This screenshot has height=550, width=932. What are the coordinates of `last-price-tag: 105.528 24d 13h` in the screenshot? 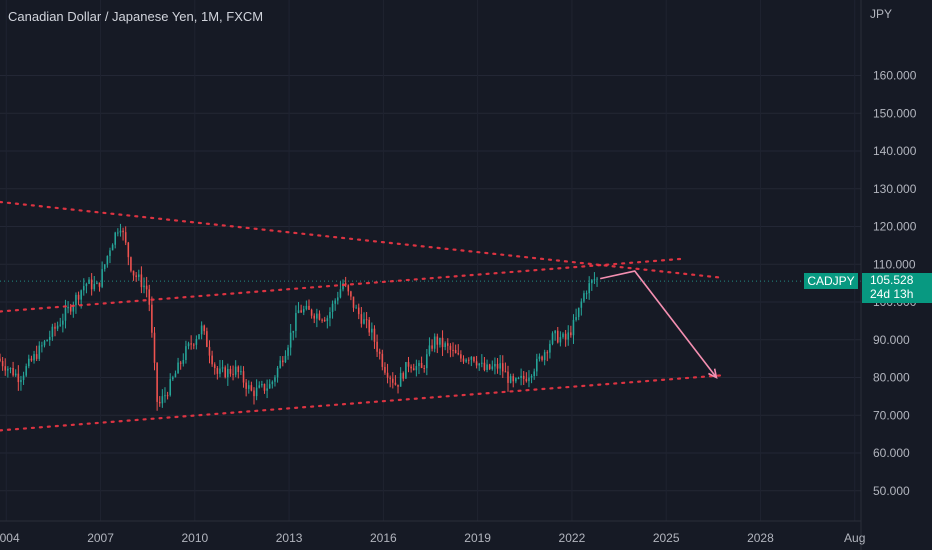 It's located at (897, 288).